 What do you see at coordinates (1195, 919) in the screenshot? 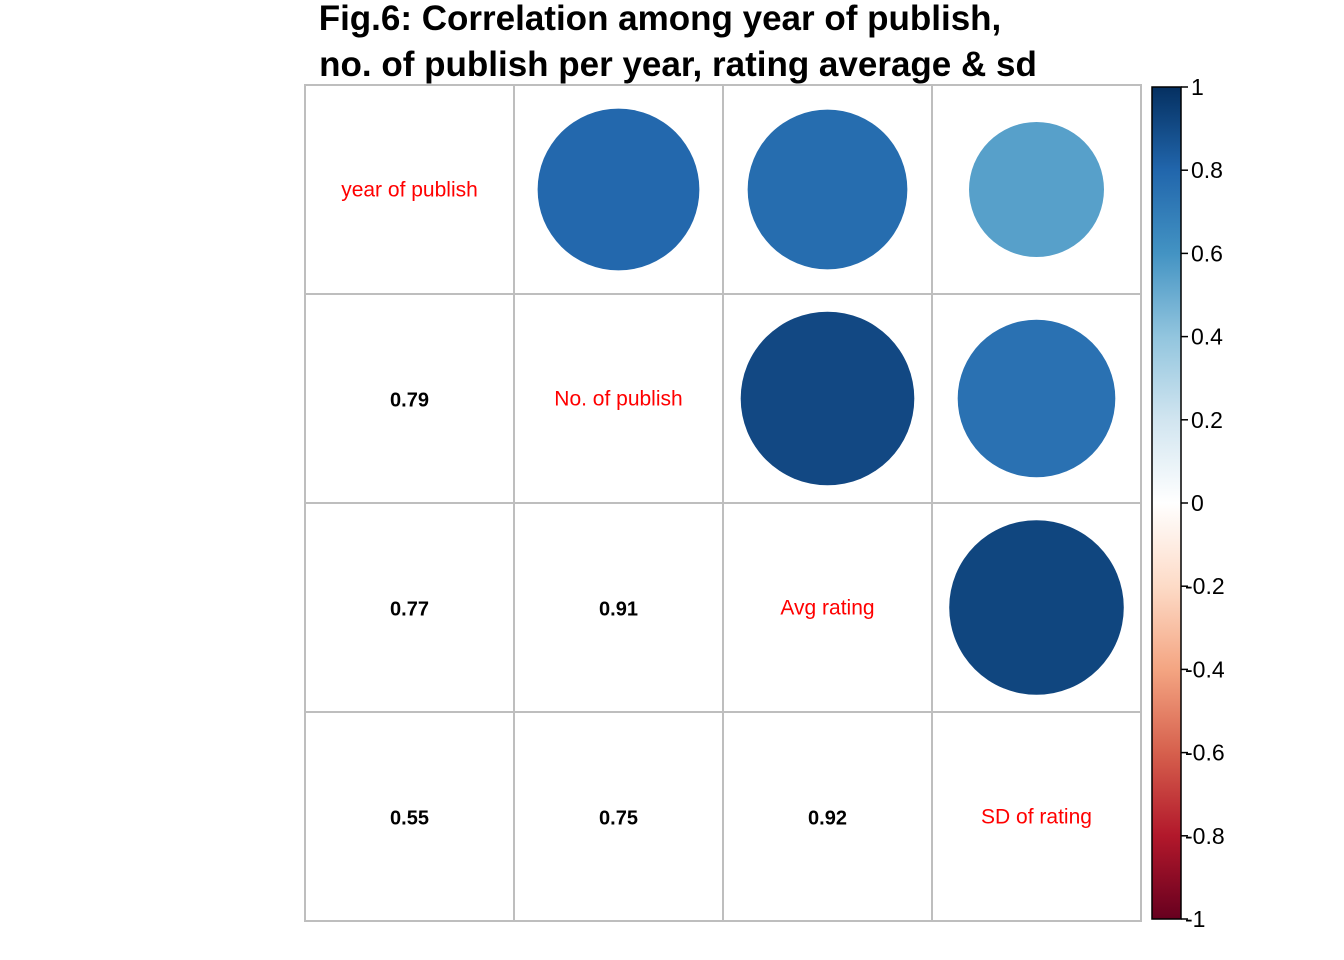
I see `colorbar-tick-label-10: -1` at bounding box center [1195, 919].